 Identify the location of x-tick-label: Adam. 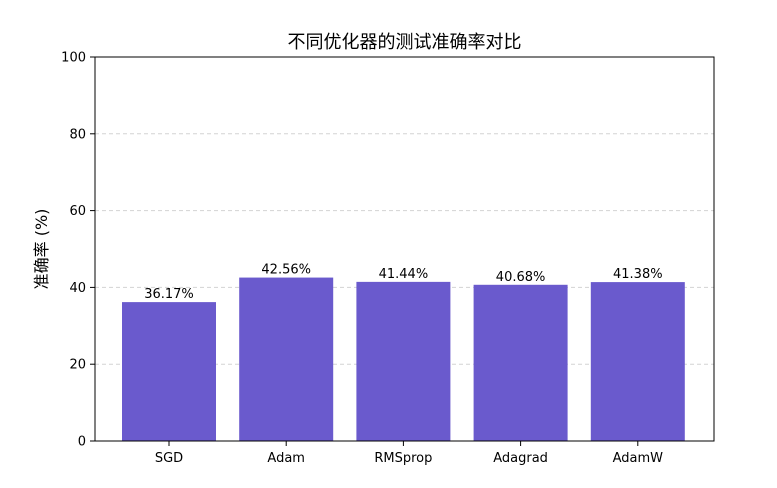
(286, 458).